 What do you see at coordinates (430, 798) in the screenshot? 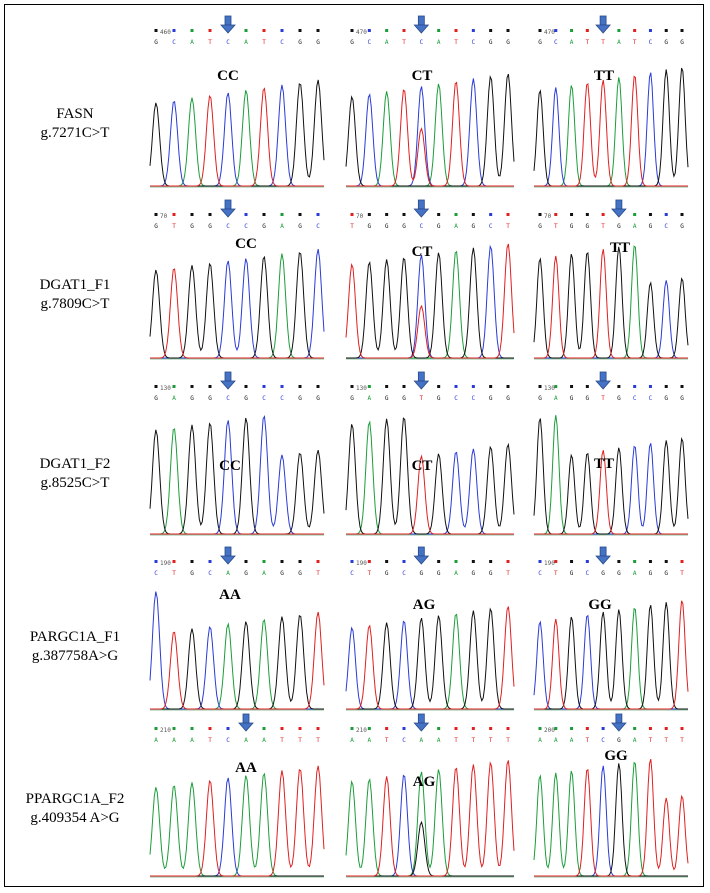
I see `chromatogram-panel: 210 A A T C A A T T T T AG` at bounding box center [430, 798].